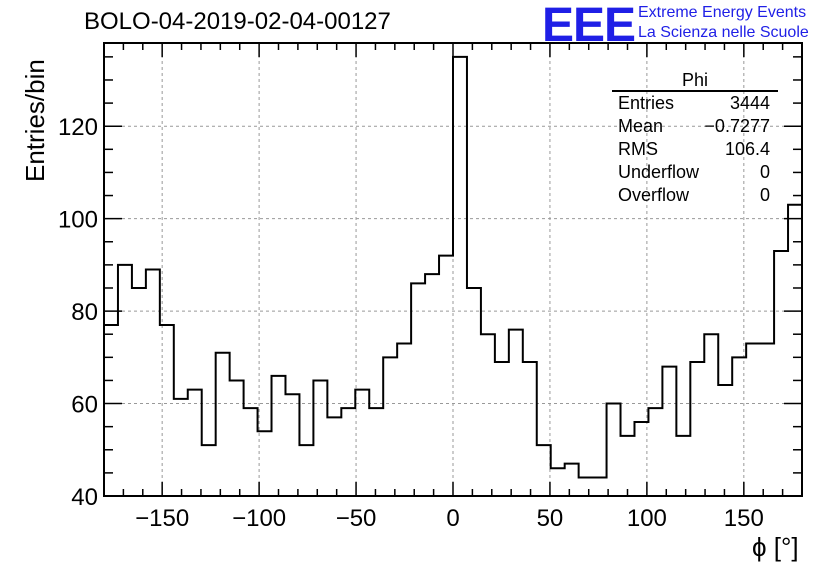 The image size is (836, 572). What do you see at coordinates (749, 103) in the screenshot?
I see `stats-value: 3444` at bounding box center [749, 103].